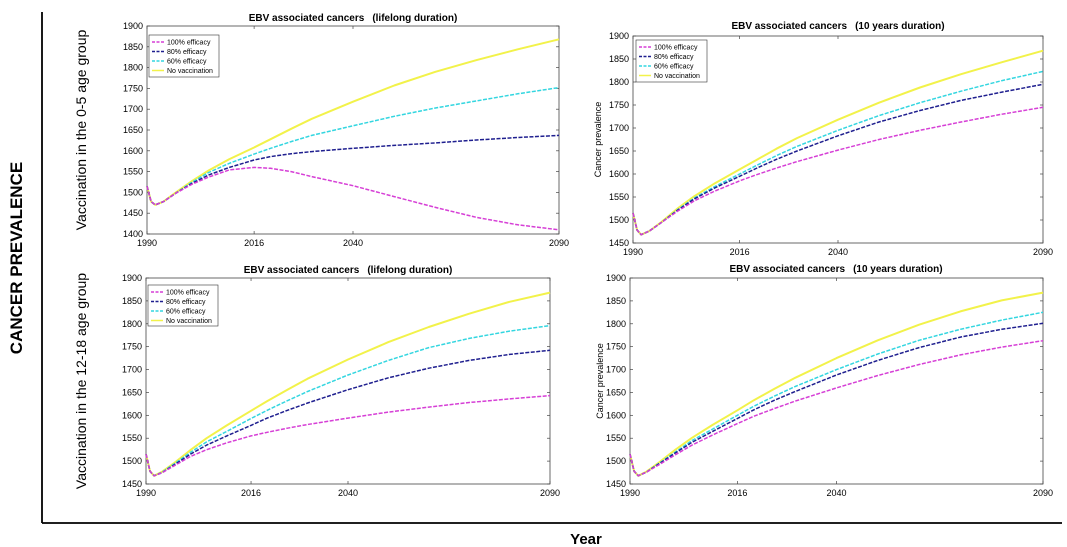  What do you see at coordinates (586, 539) in the screenshot?
I see `outer-x-label: Year` at bounding box center [586, 539].